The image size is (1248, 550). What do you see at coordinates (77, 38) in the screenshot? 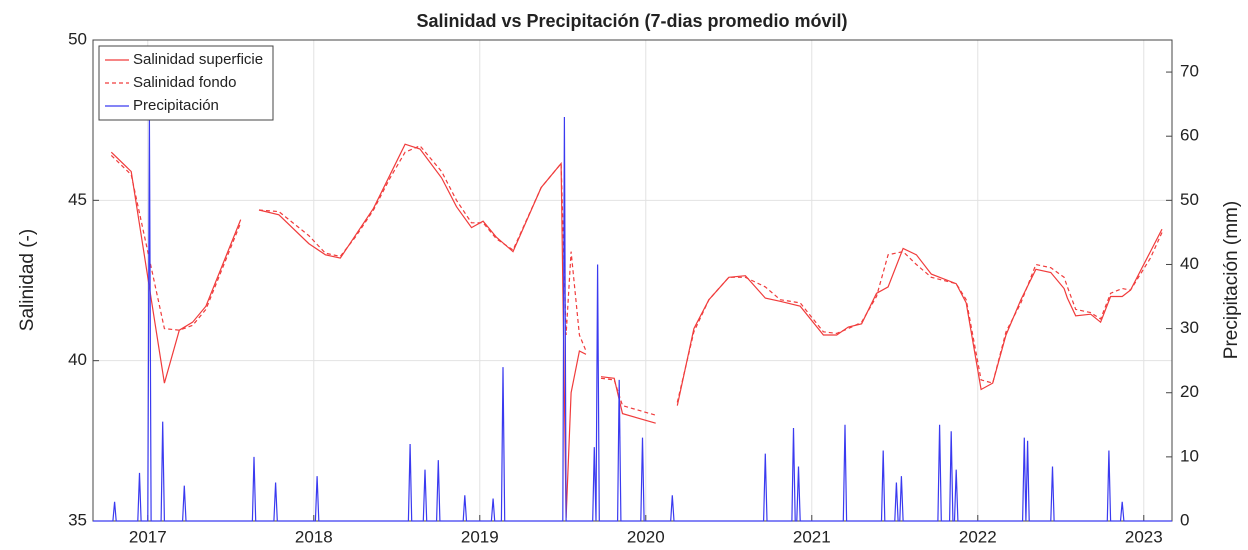
I see `y-tick-label: 50` at bounding box center [77, 38].